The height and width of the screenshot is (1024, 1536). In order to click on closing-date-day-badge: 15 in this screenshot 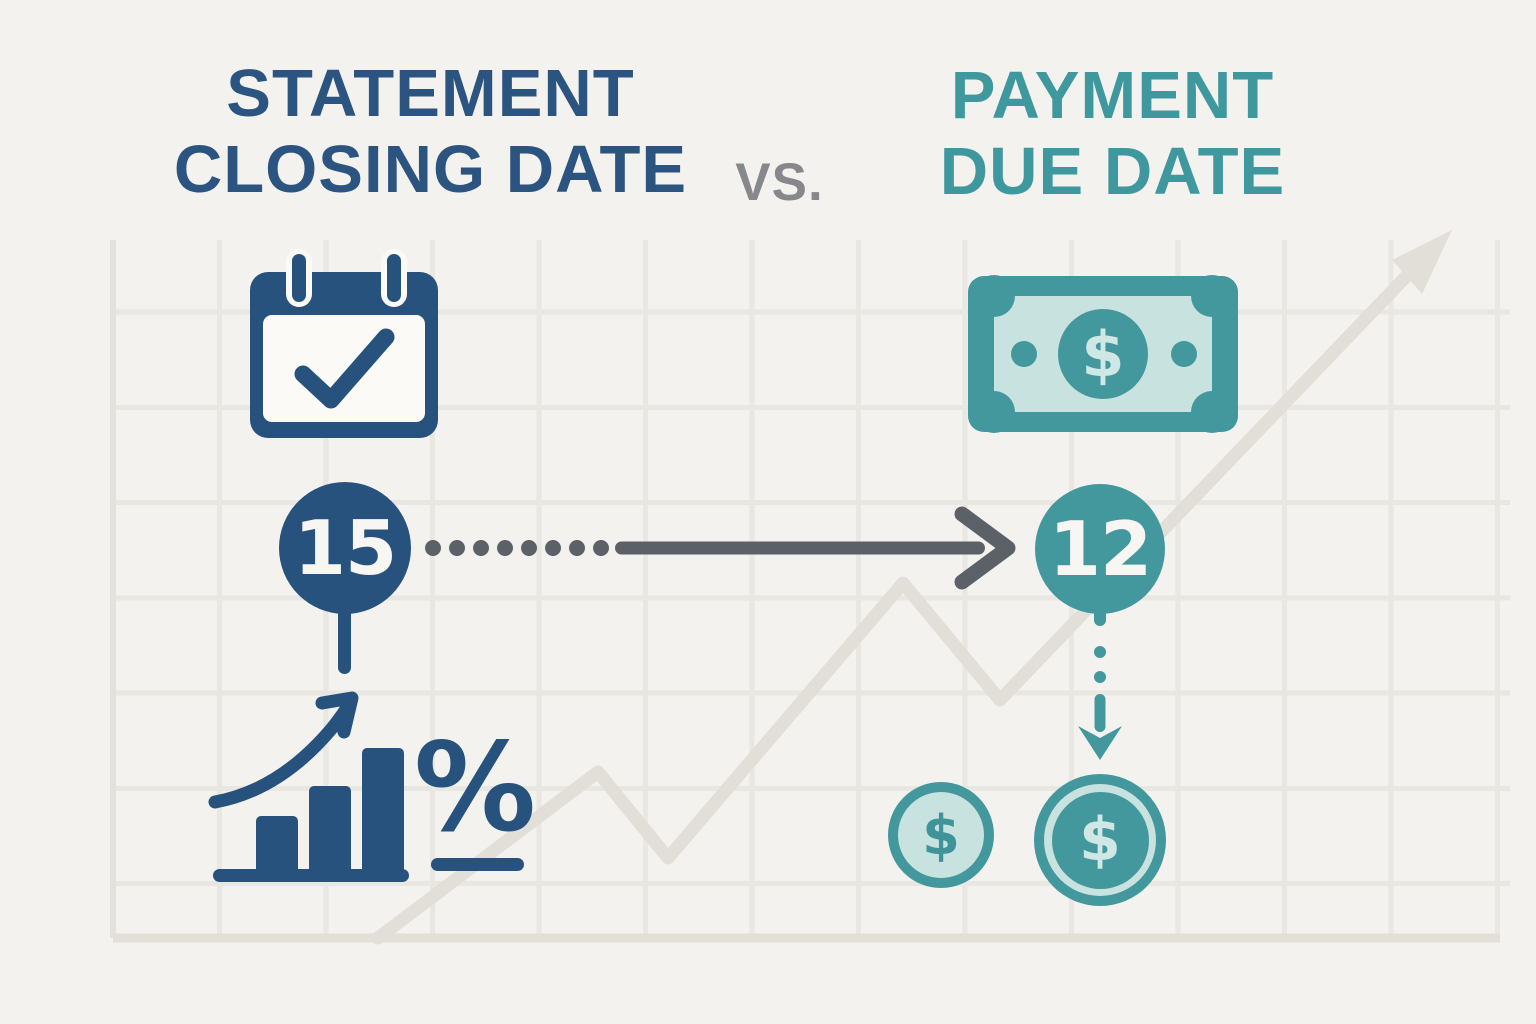, I will do `click(345, 548)`.